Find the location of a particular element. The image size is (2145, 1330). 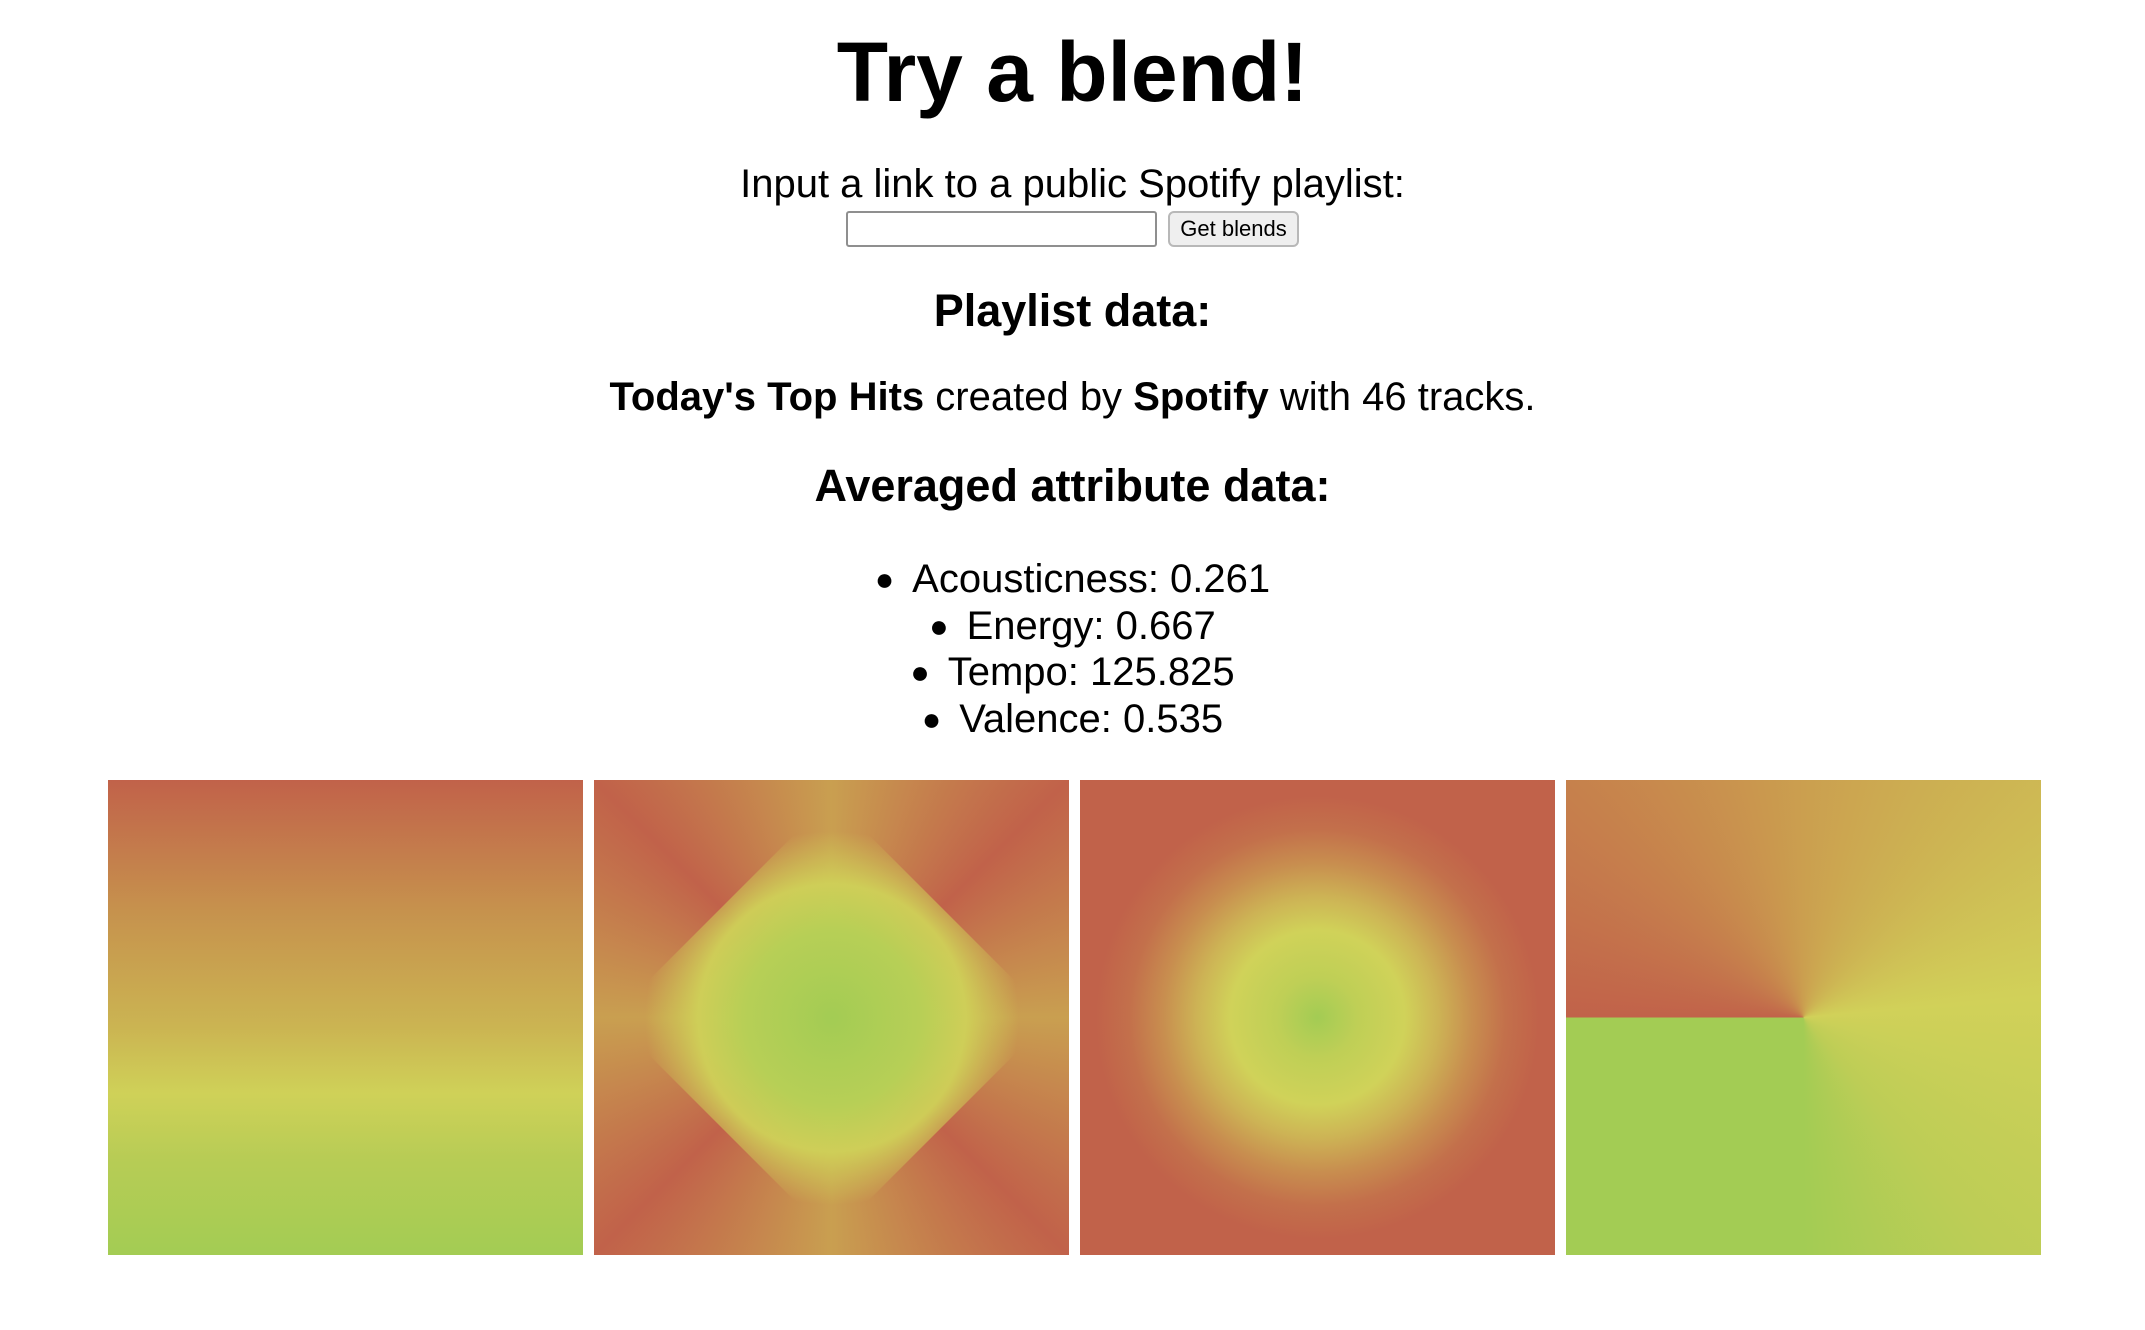

playlist-link-input is located at coordinates (1002, 229).